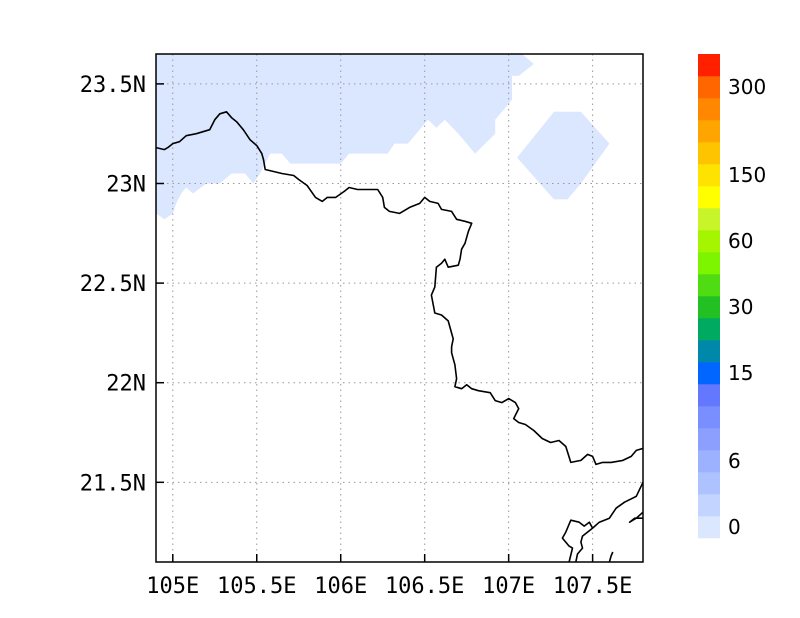 This screenshot has width=800, height=618. Describe the element at coordinates (113, 483) in the screenshot. I see `y-tick-label: 21.5N` at that location.